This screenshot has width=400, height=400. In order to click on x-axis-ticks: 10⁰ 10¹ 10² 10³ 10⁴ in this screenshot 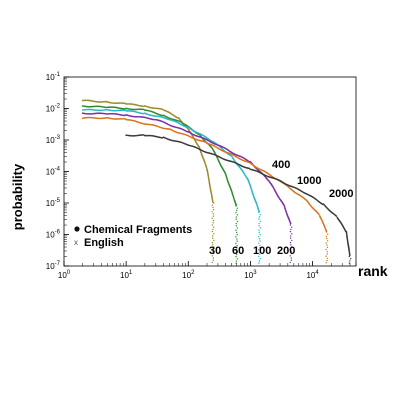, I will do `click(207, 270)`.